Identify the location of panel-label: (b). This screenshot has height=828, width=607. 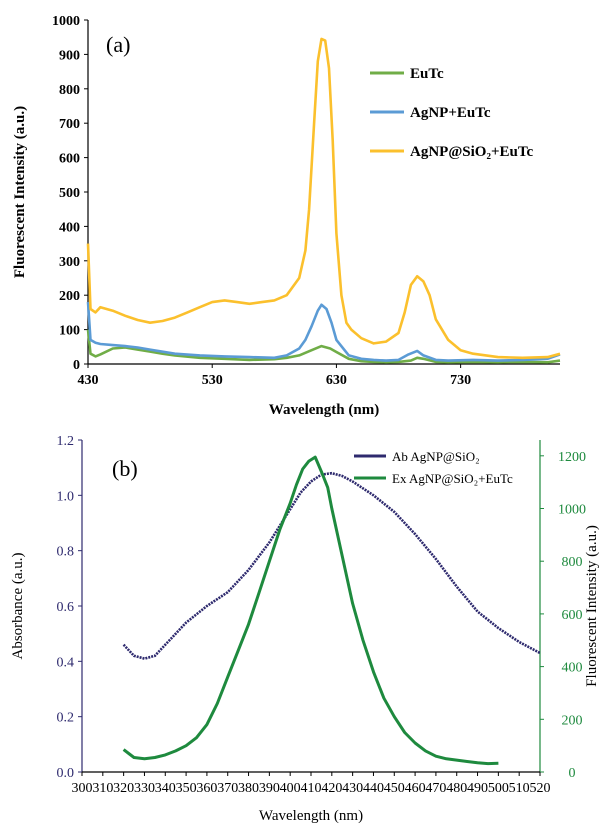
(125, 468).